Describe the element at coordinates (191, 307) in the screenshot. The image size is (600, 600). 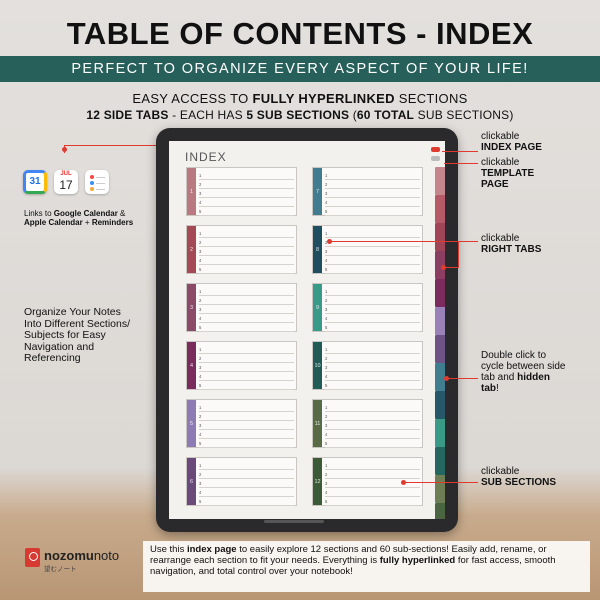
I see `section-tab-3: 3` at that location.